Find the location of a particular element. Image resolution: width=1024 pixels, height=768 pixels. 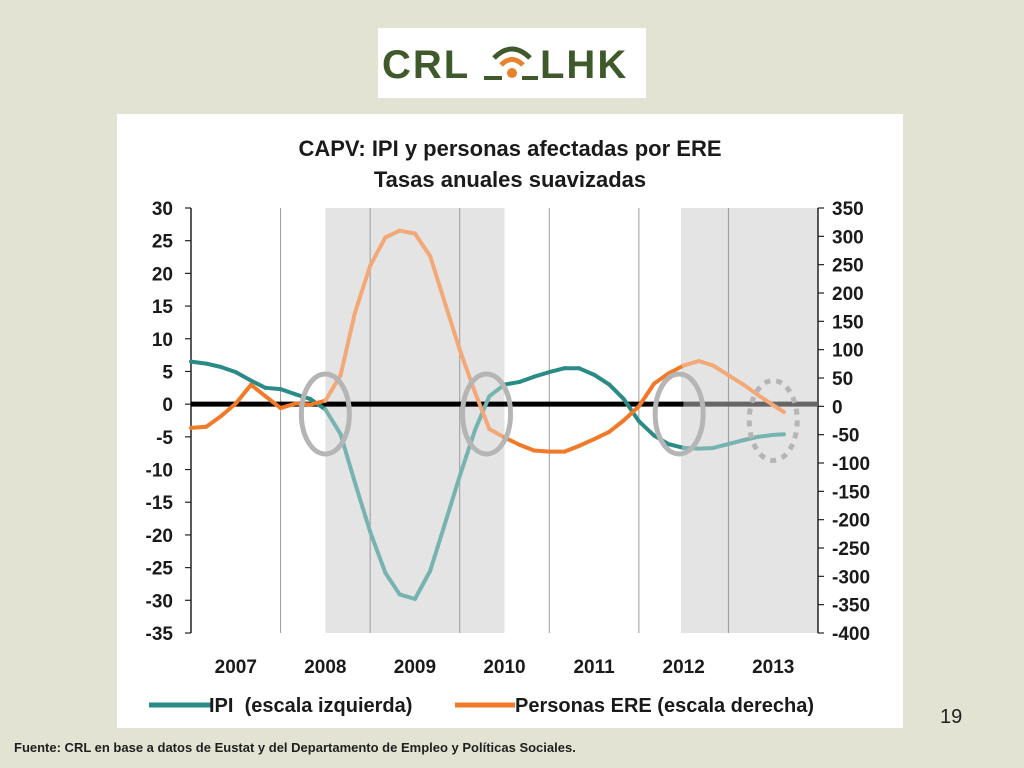

left-tick-label: 10 is located at coordinates (162, 340).